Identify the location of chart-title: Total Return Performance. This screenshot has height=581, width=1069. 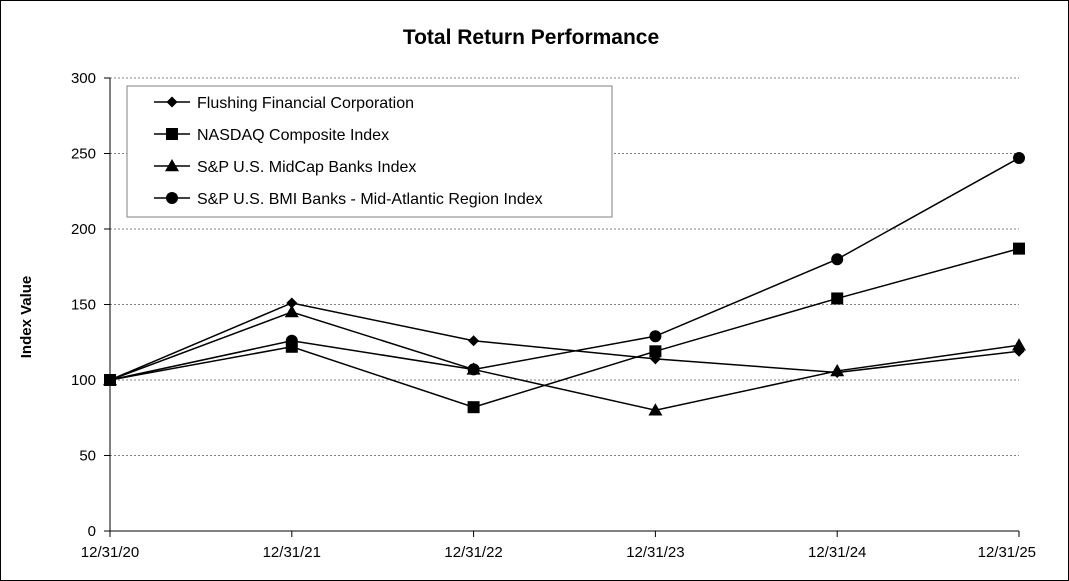
(531, 37).